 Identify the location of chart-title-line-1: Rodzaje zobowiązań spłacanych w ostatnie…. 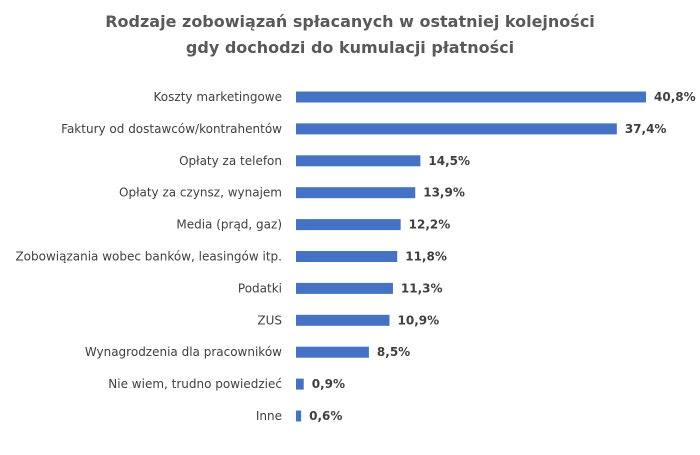
(350, 21).